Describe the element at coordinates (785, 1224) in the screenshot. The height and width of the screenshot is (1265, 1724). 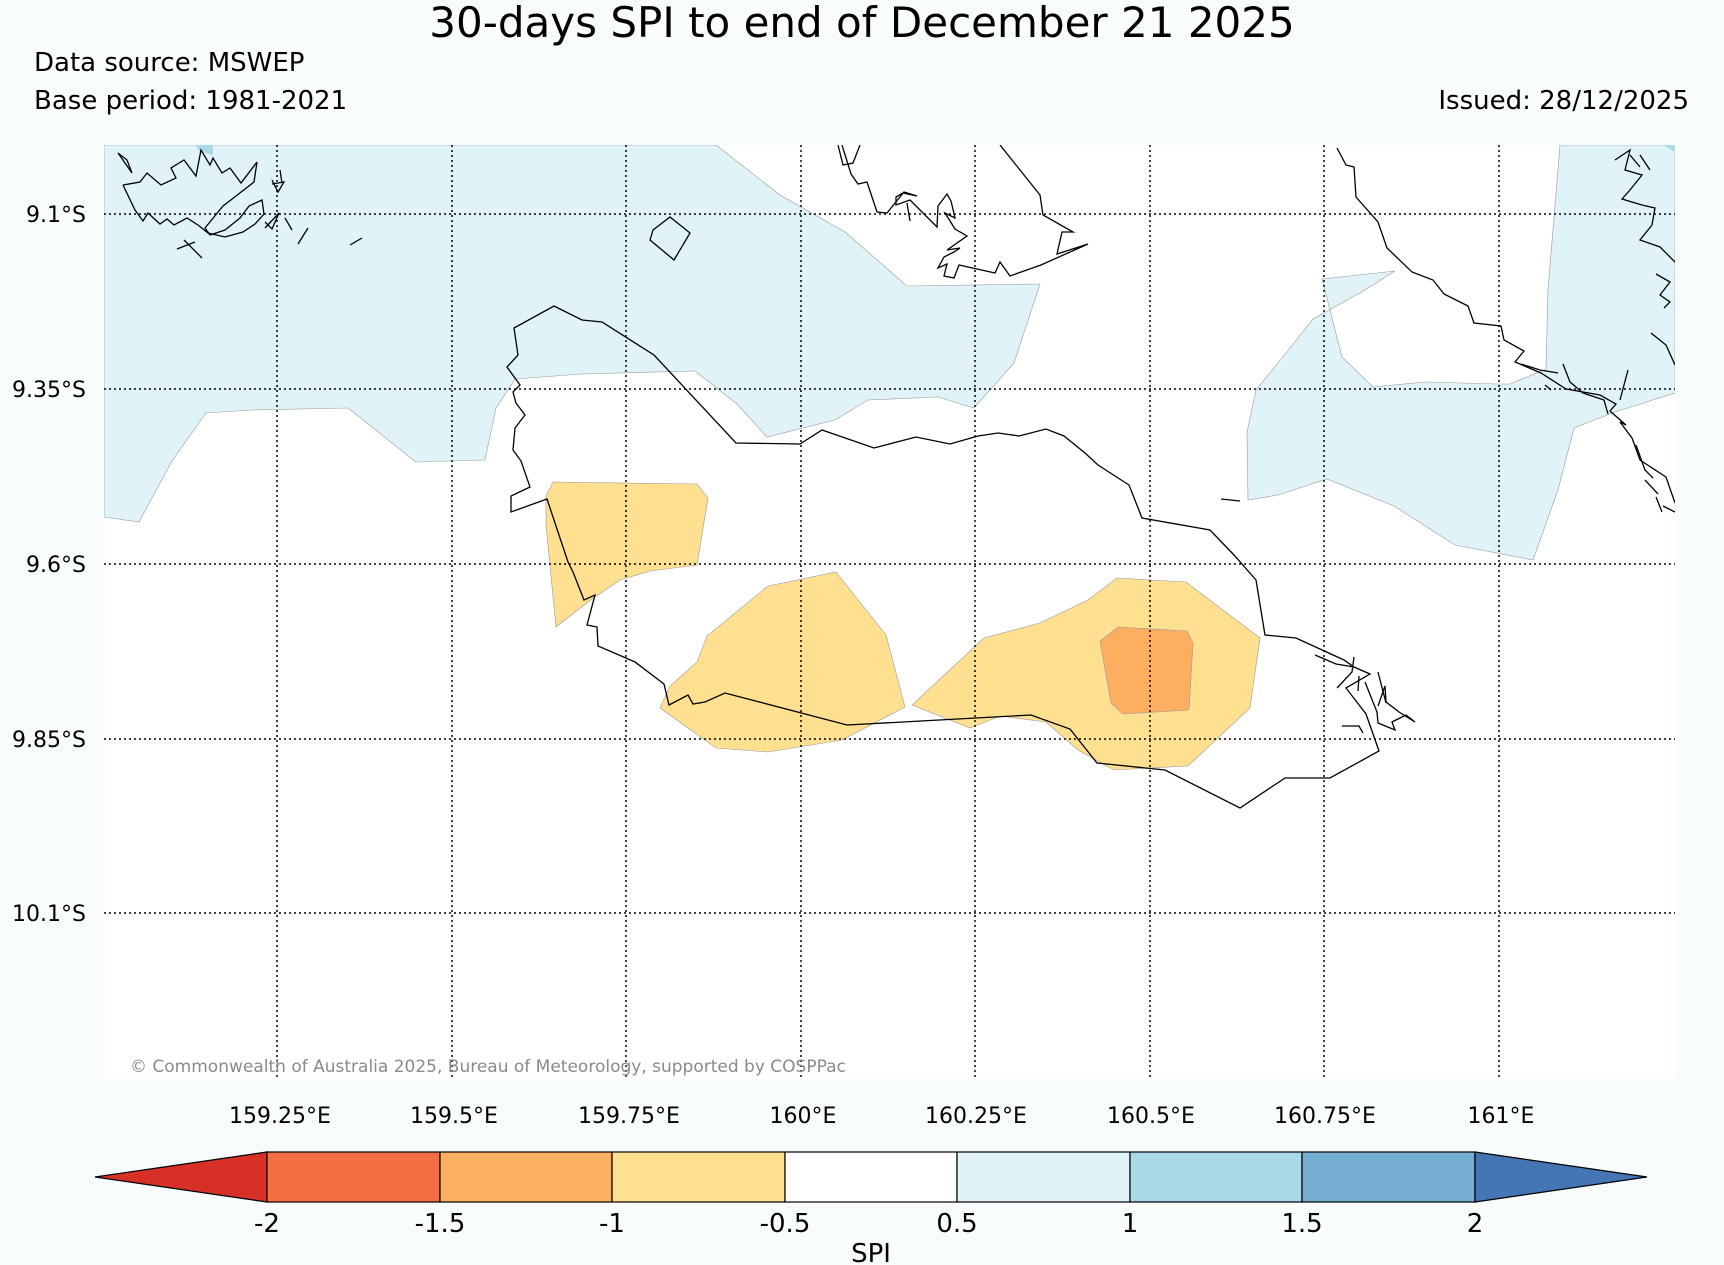
I see `colorbar-tick: -0.5` at that location.